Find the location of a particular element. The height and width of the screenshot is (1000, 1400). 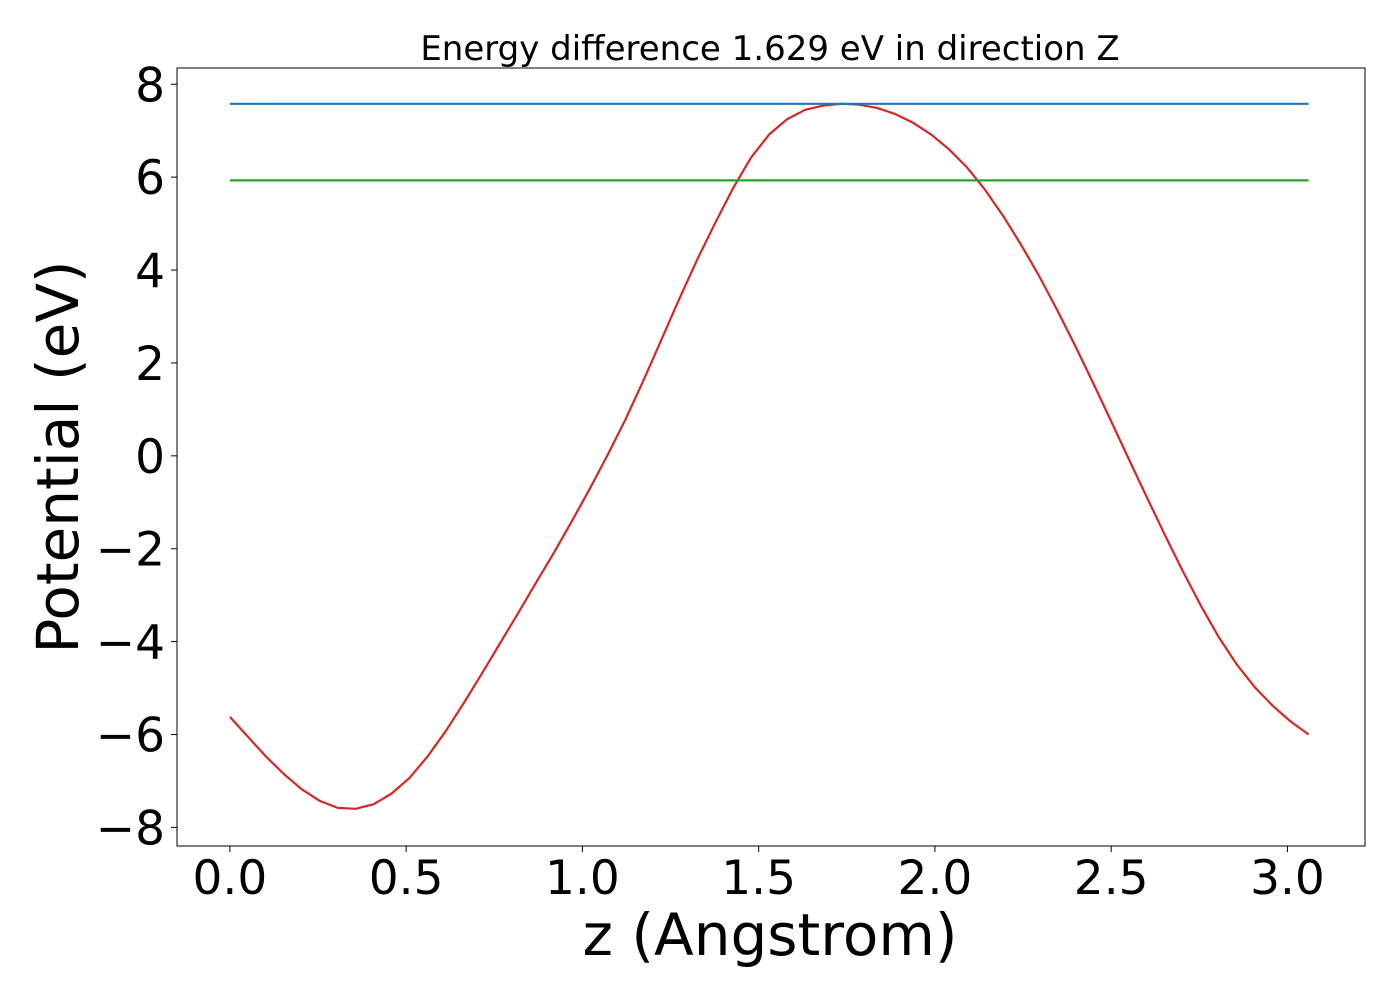

y-tick-label: −2 is located at coordinates (130, 550).